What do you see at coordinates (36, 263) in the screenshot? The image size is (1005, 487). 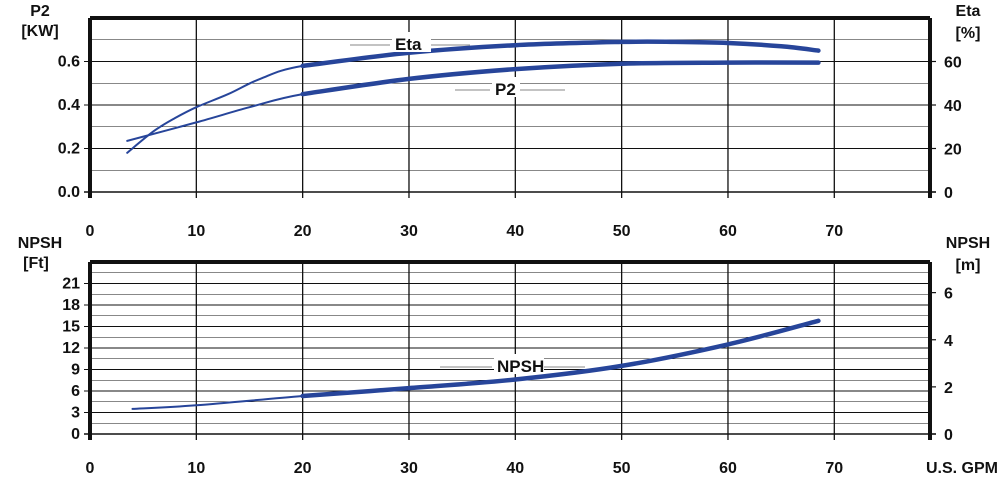 I see `left-axis-unit: [Ft]` at bounding box center [36, 263].